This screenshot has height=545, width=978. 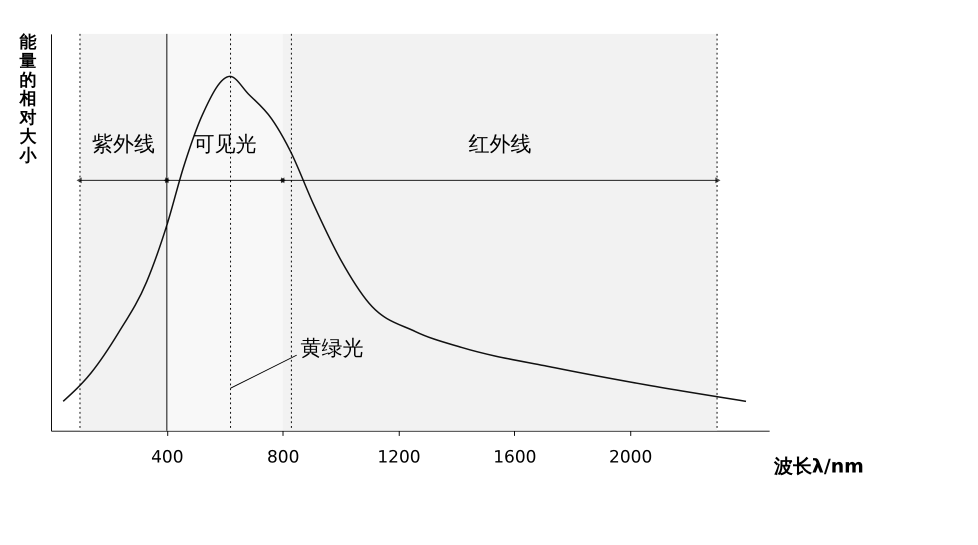 What do you see at coordinates (500, 144) in the screenshot?
I see `band-label: 红外线` at bounding box center [500, 144].